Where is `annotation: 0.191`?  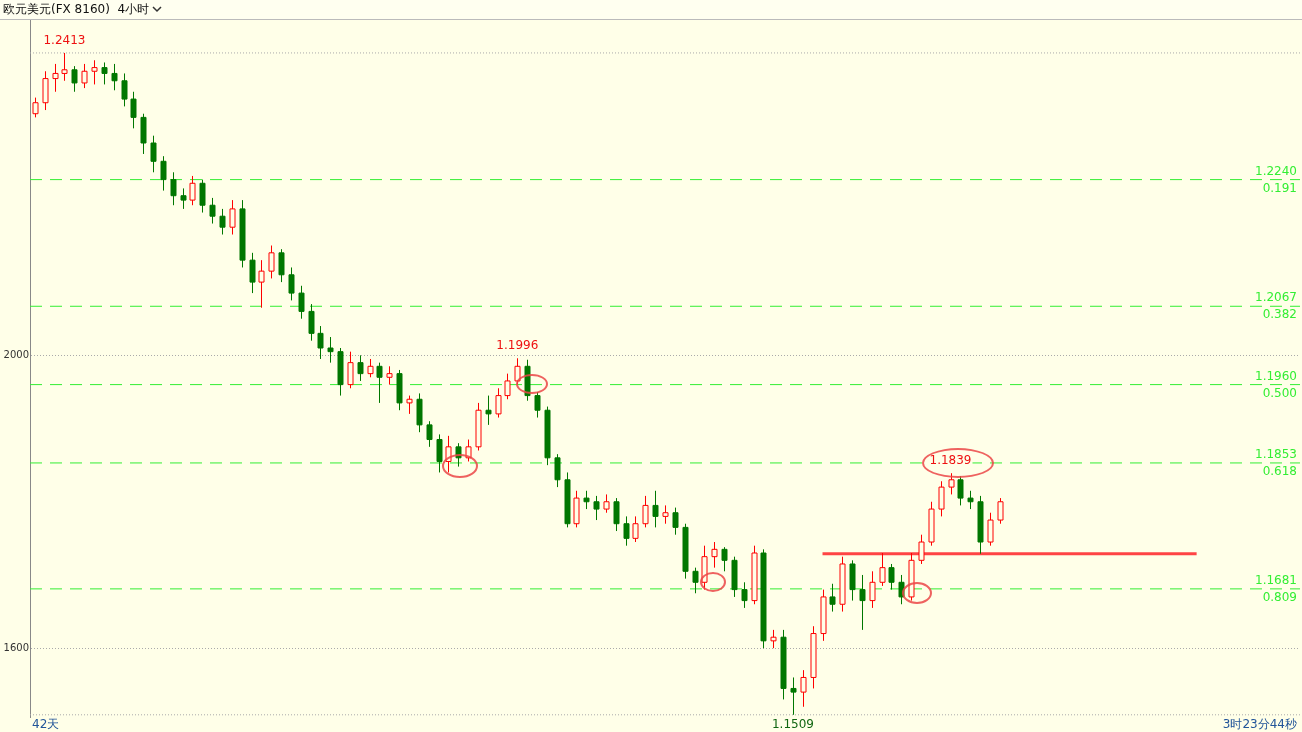 annotation: 0.191 is located at coordinates (1279, 187).